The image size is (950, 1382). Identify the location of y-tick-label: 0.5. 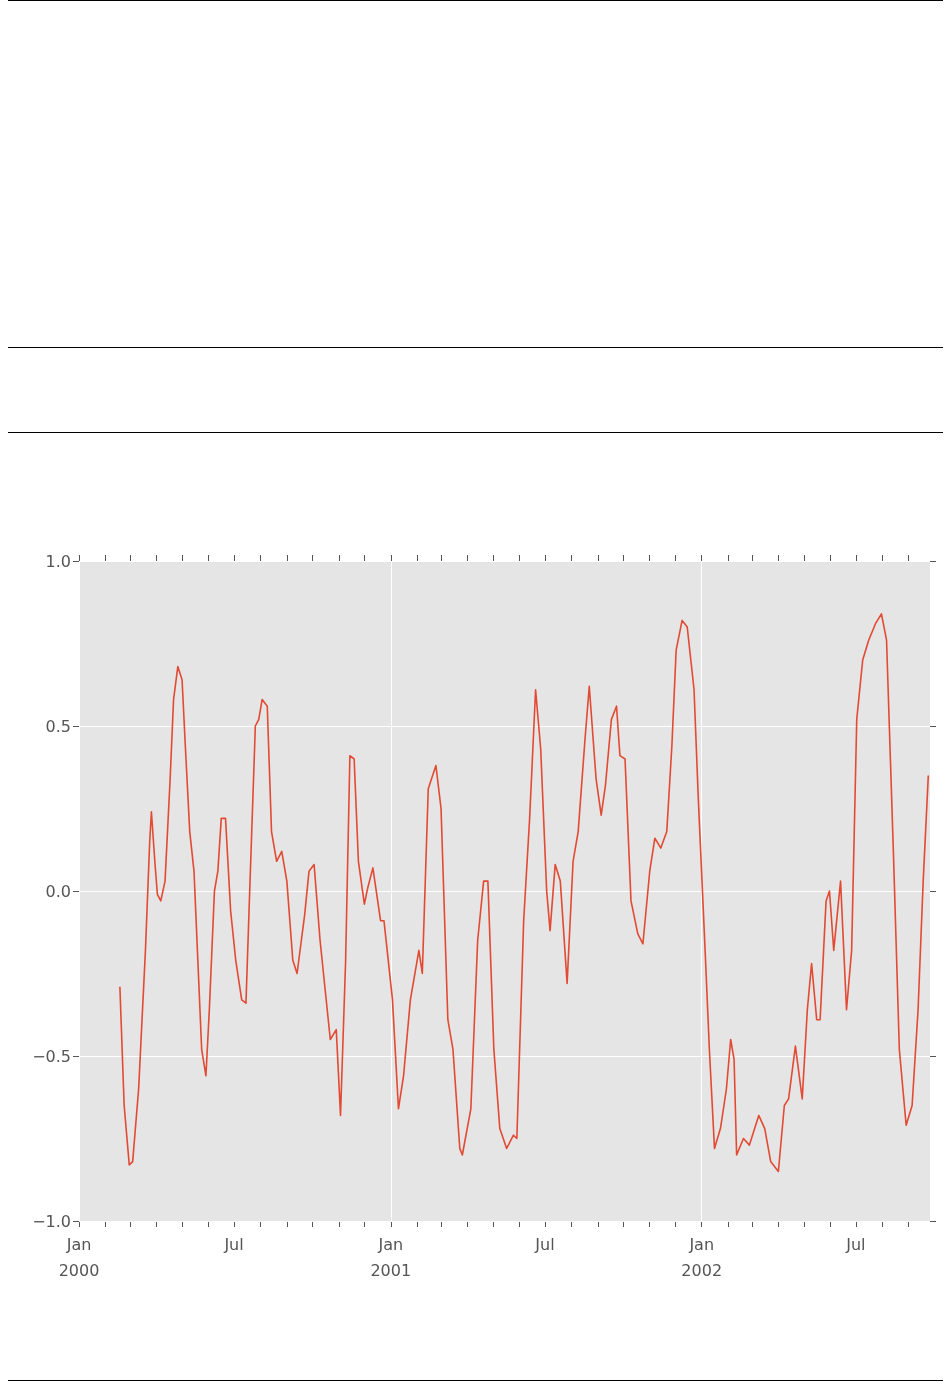
(58, 726).